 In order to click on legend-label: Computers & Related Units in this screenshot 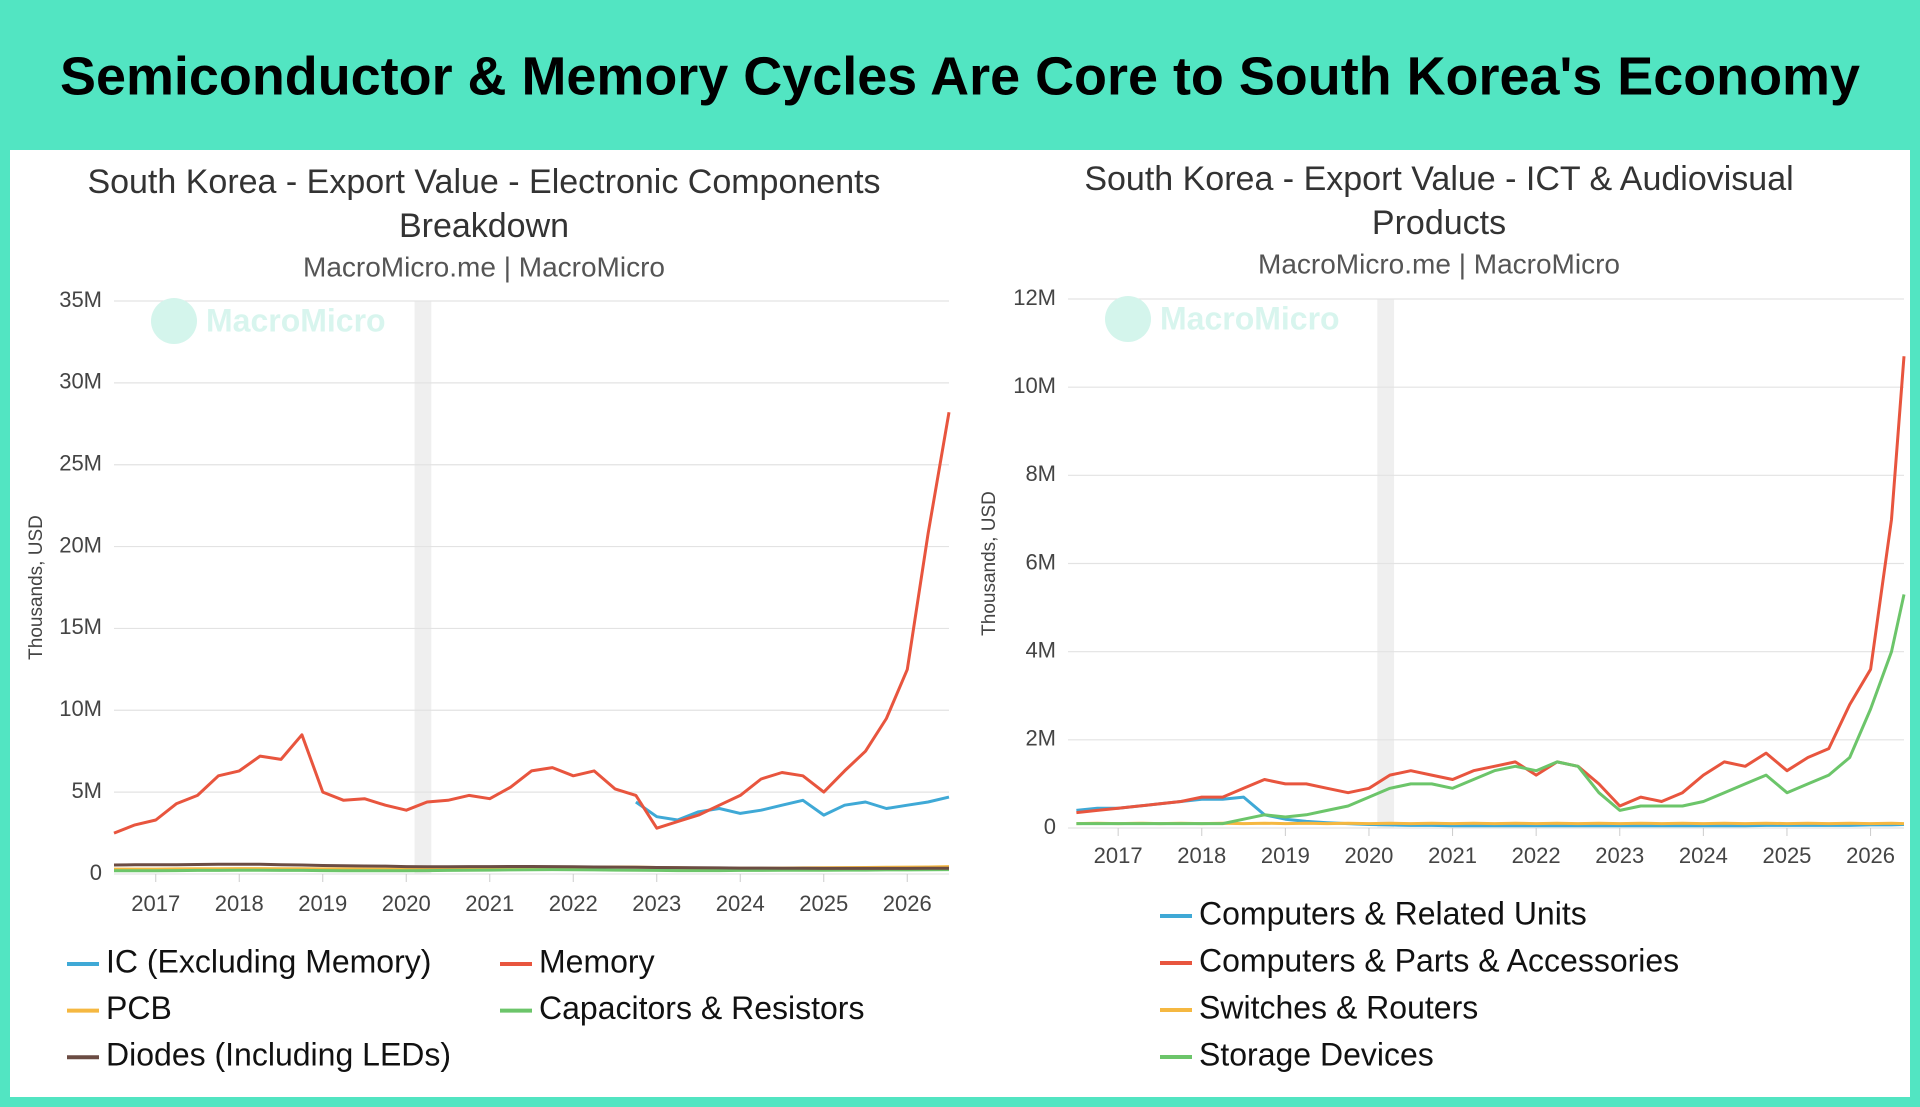, I will do `click(1393, 913)`.